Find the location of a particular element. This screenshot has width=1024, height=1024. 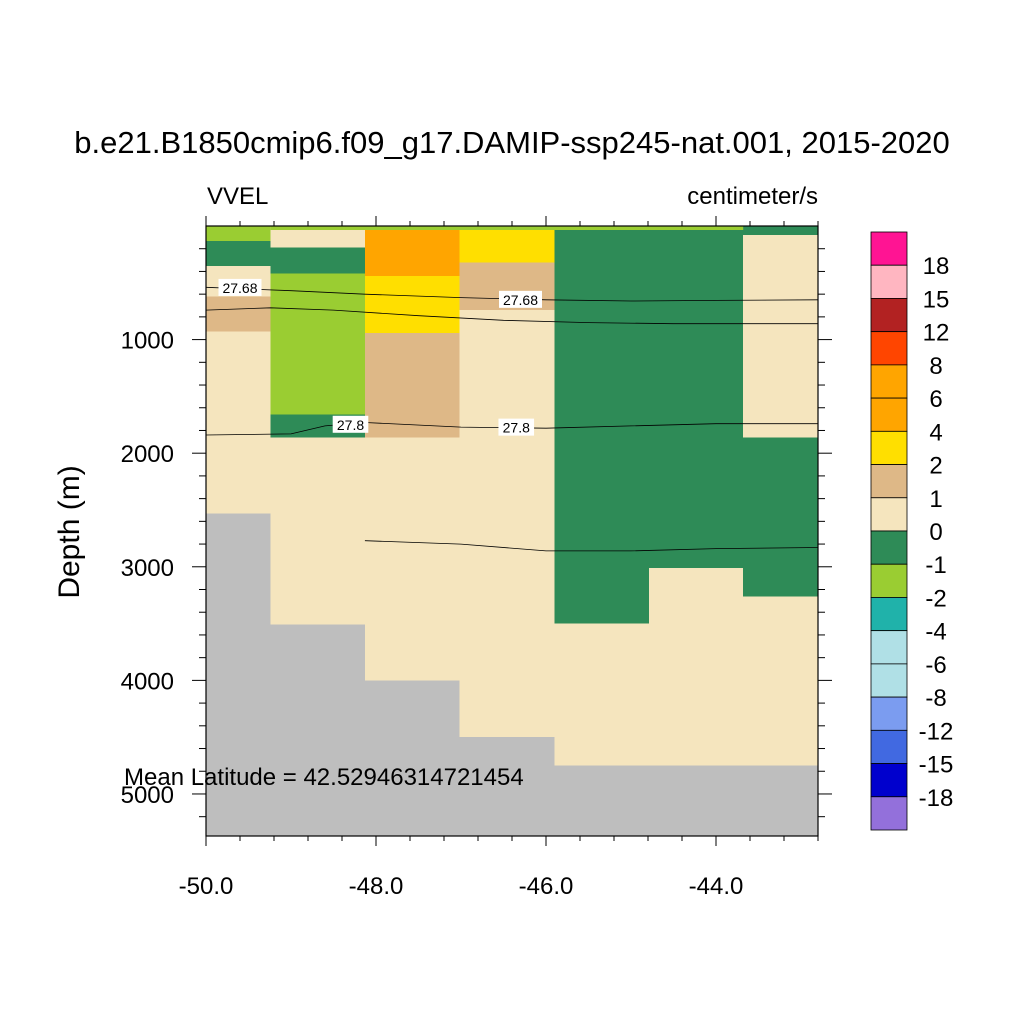

colorbar-label: 6 is located at coordinates (935, 399).